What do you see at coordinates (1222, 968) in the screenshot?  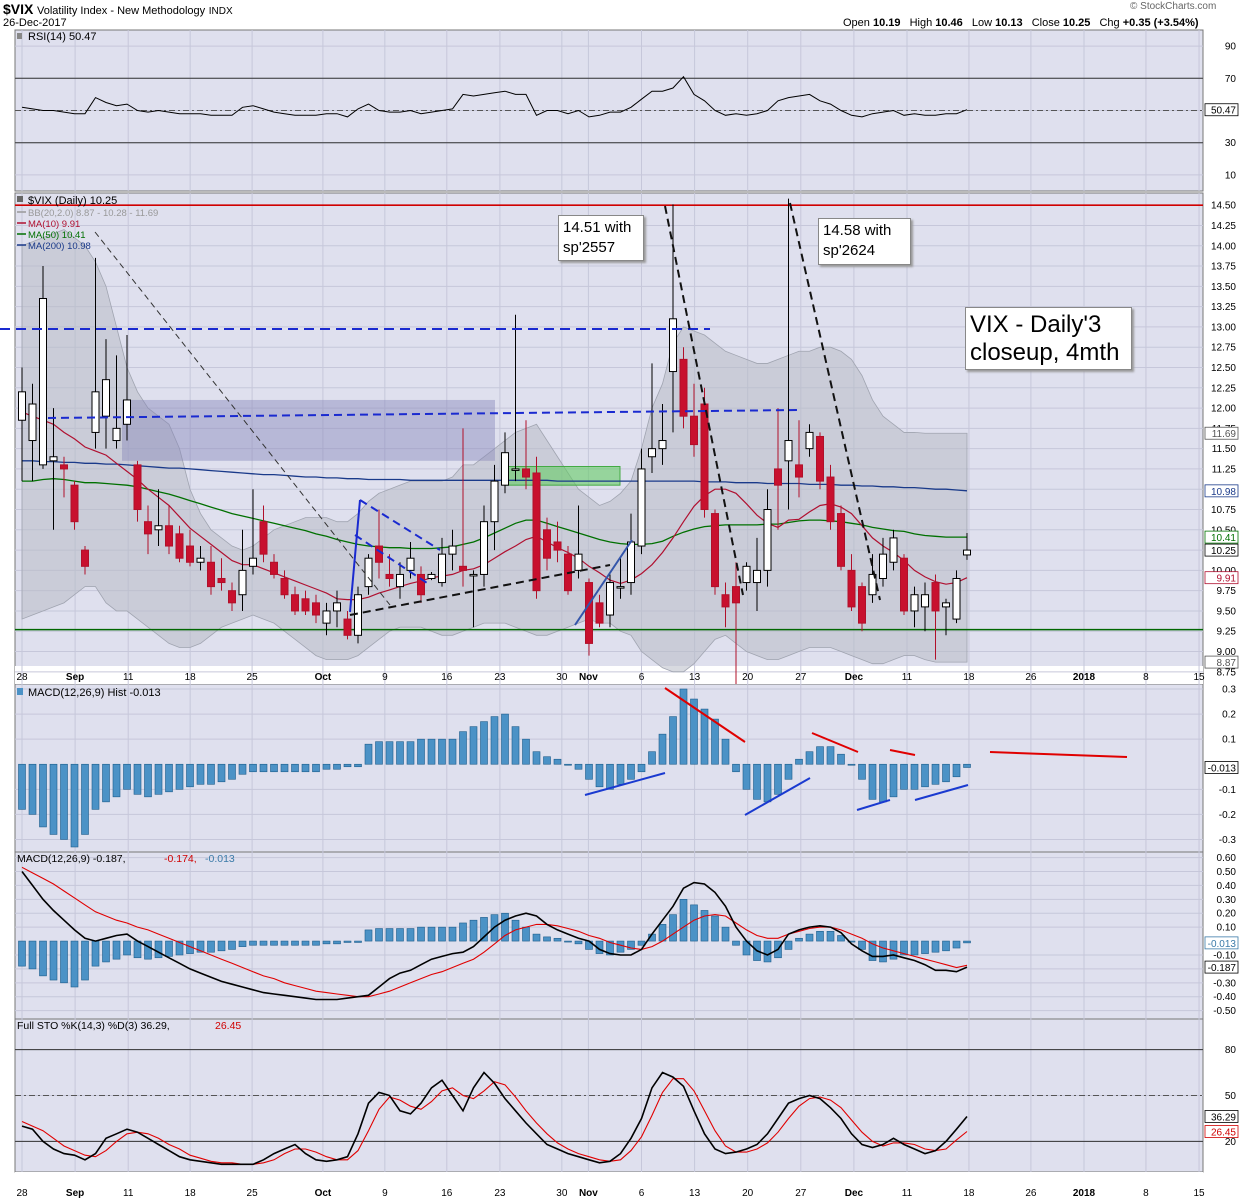 I see `macd-value-label: -0.187` at bounding box center [1222, 968].